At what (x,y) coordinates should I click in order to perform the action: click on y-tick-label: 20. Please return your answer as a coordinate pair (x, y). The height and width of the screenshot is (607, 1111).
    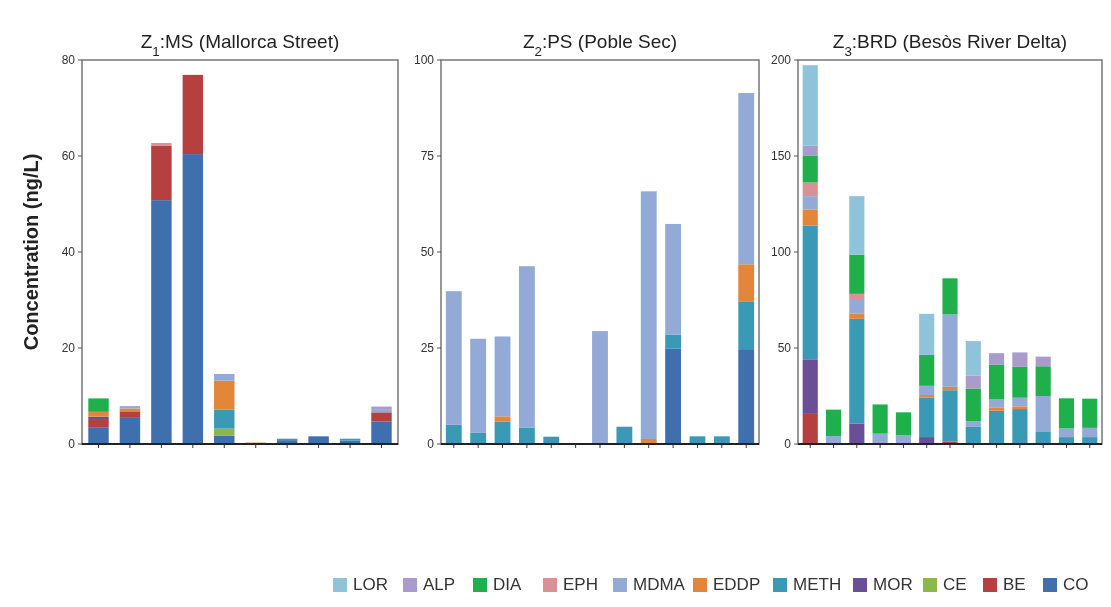
    Looking at the image, I should click on (68, 348).